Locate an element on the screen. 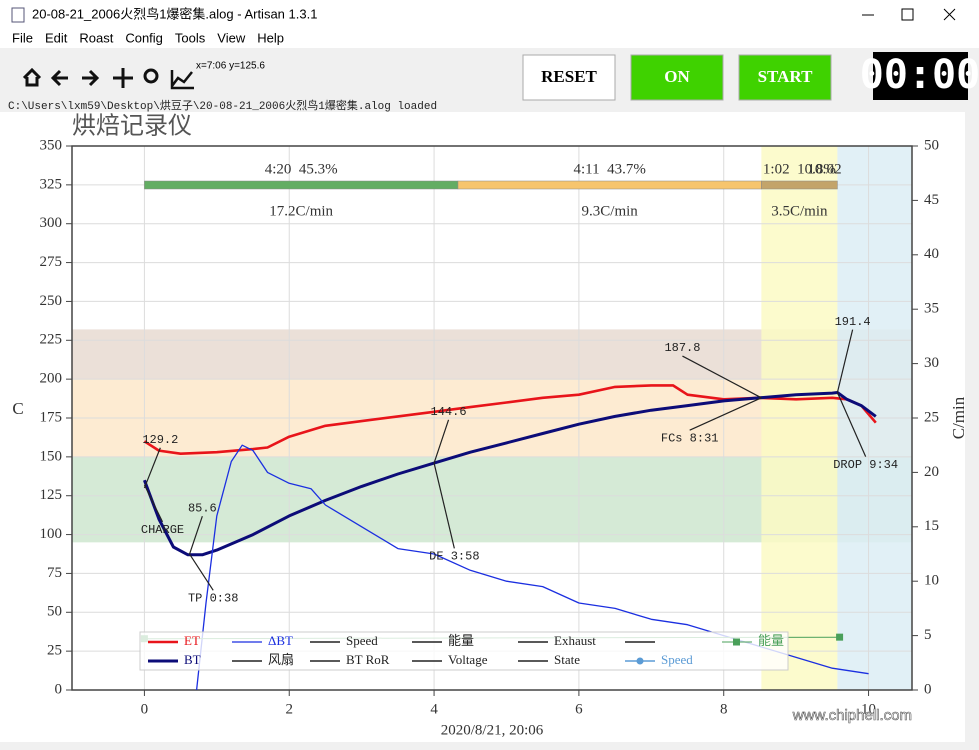 This screenshot has height=750, width=979. menu-item: Help is located at coordinates (270, 37).